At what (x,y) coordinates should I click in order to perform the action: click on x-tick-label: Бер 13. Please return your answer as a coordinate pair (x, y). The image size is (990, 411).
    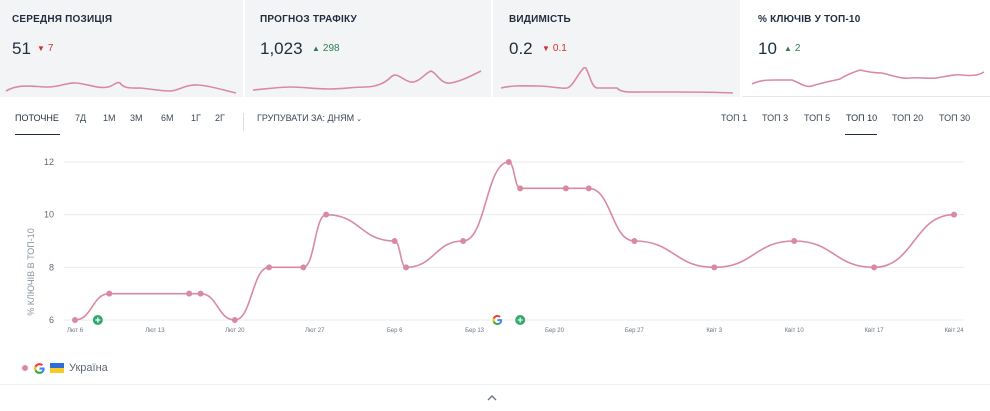
    Looking at the image, I should click on (475, 331).